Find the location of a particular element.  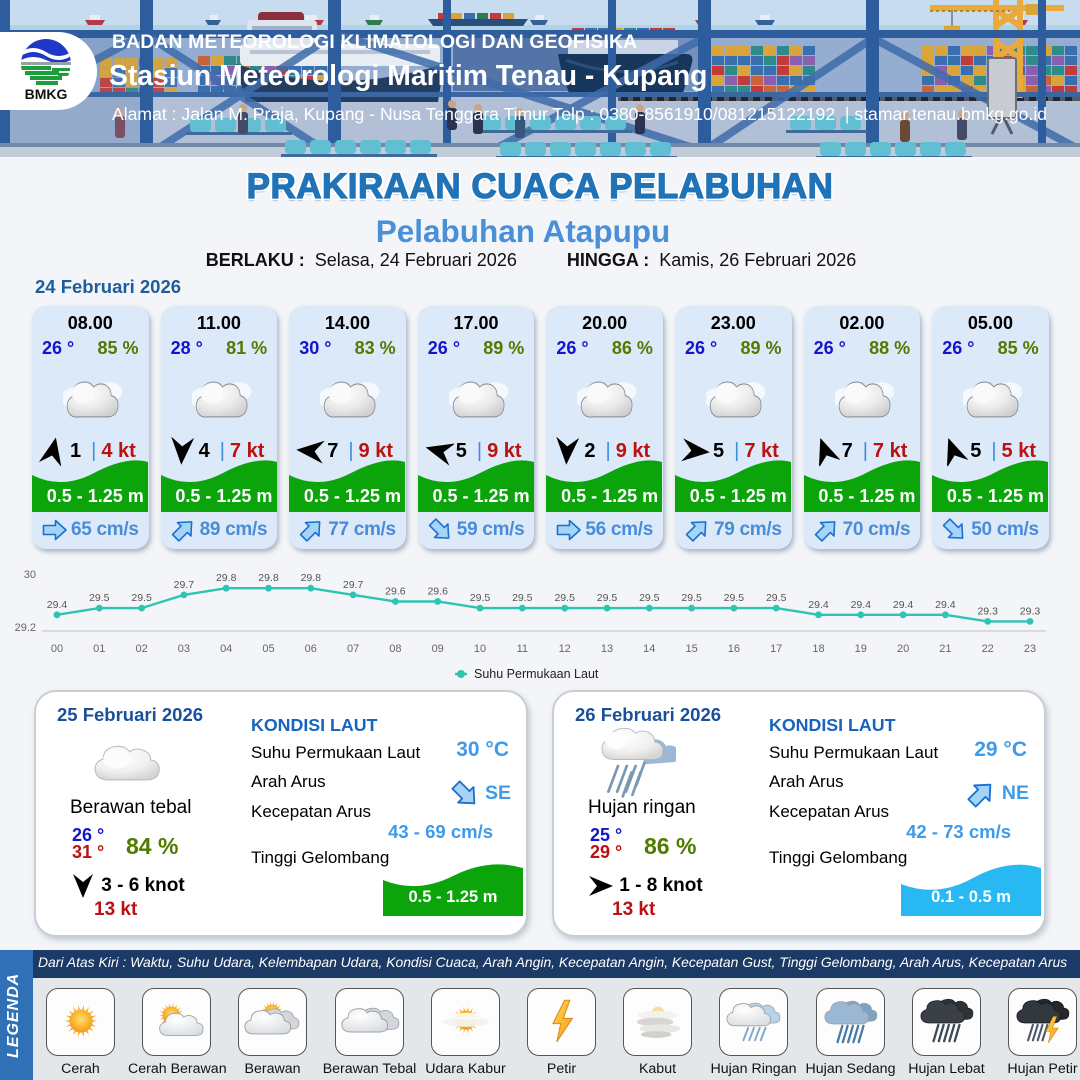

svg-text: 02 is located at coordinates (141, 649).